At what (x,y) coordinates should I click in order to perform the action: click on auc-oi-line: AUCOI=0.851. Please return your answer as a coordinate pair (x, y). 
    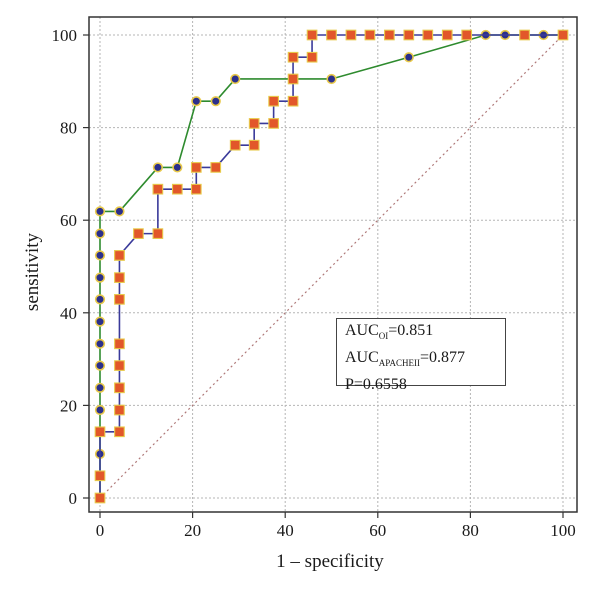
    Looking at the image, I should click on (389, 332).